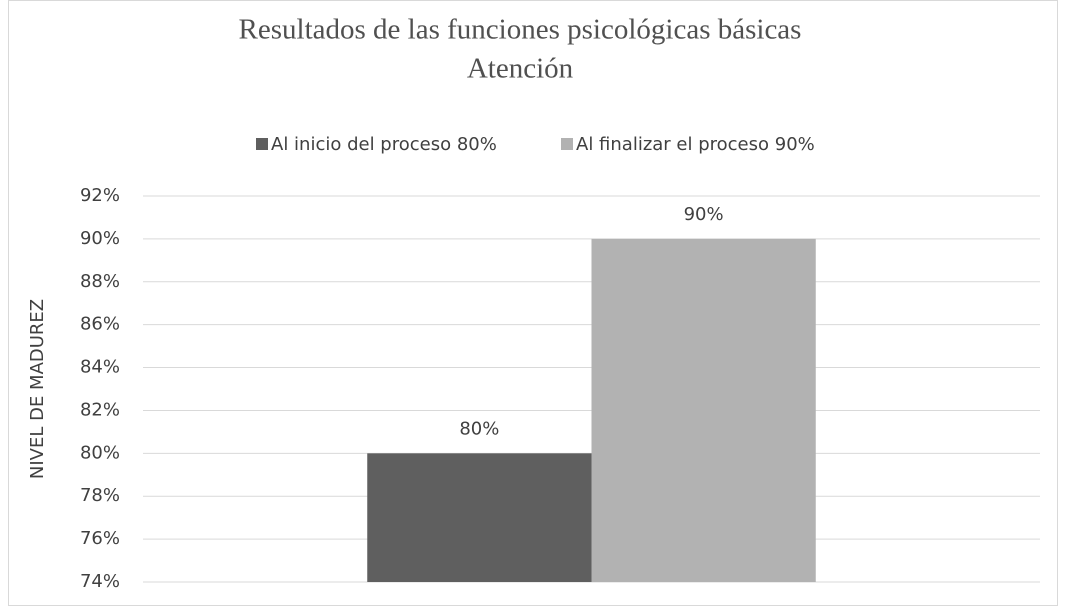  Describe the element at coordinates (100, 452) in the screenshot. I see `y-tick-label: 80%` at that location.